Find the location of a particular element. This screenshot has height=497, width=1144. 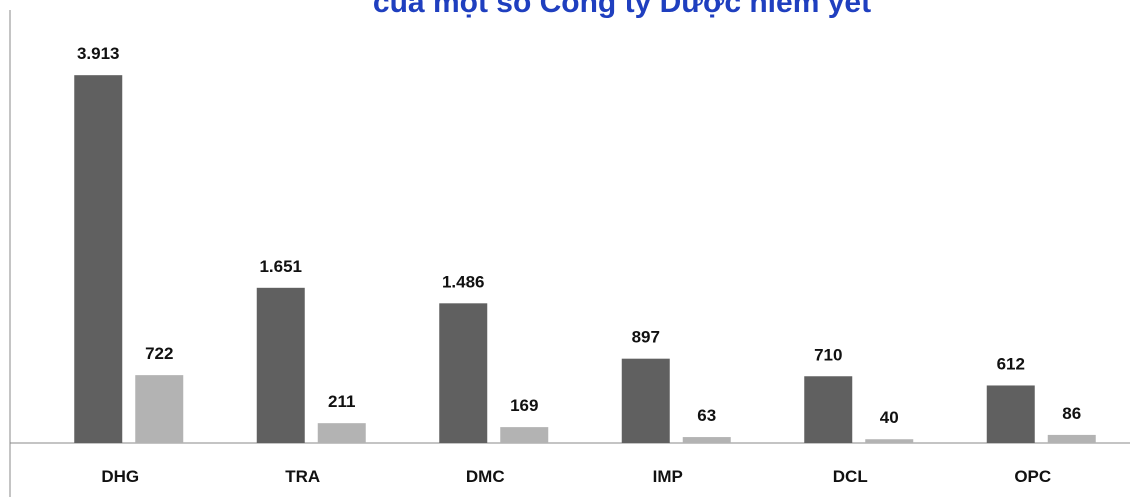

data-label: 63 is located at coordinates (706, 415).